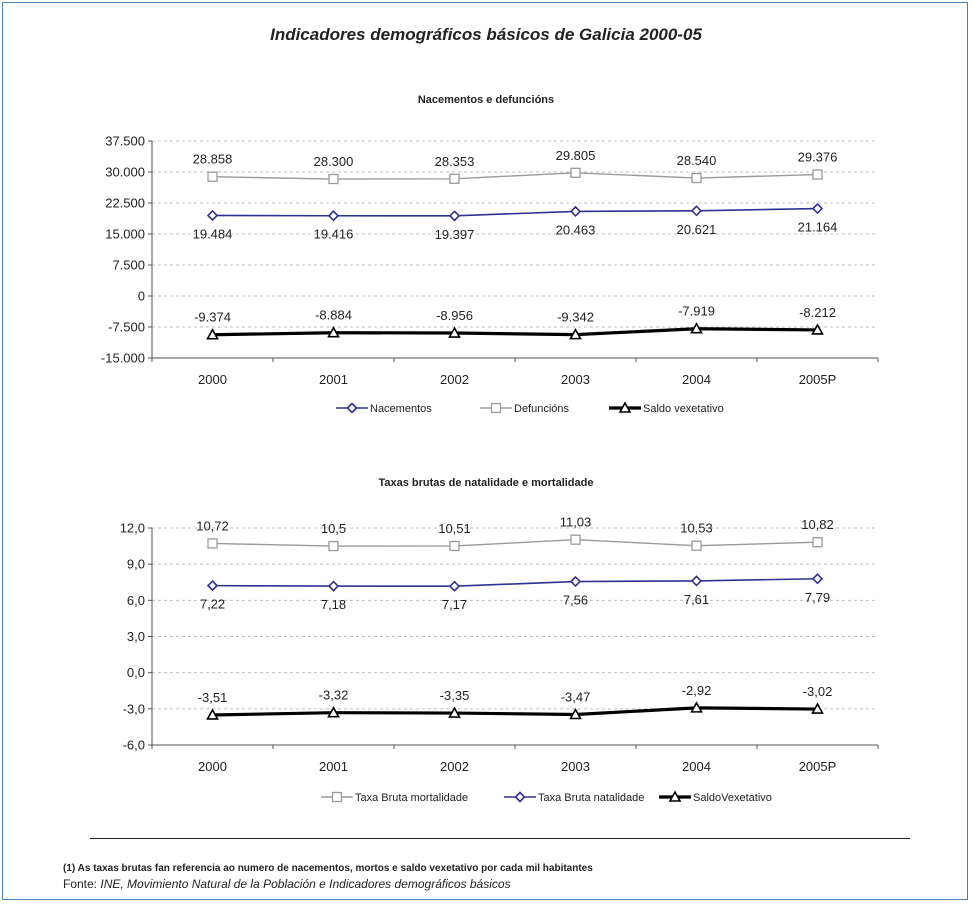 The height and width of the screenshot is (905, 973). Describe the element at coordinates (141, 296) in the screenshot. I see `chart1-y-tick-label: 0` at that location.